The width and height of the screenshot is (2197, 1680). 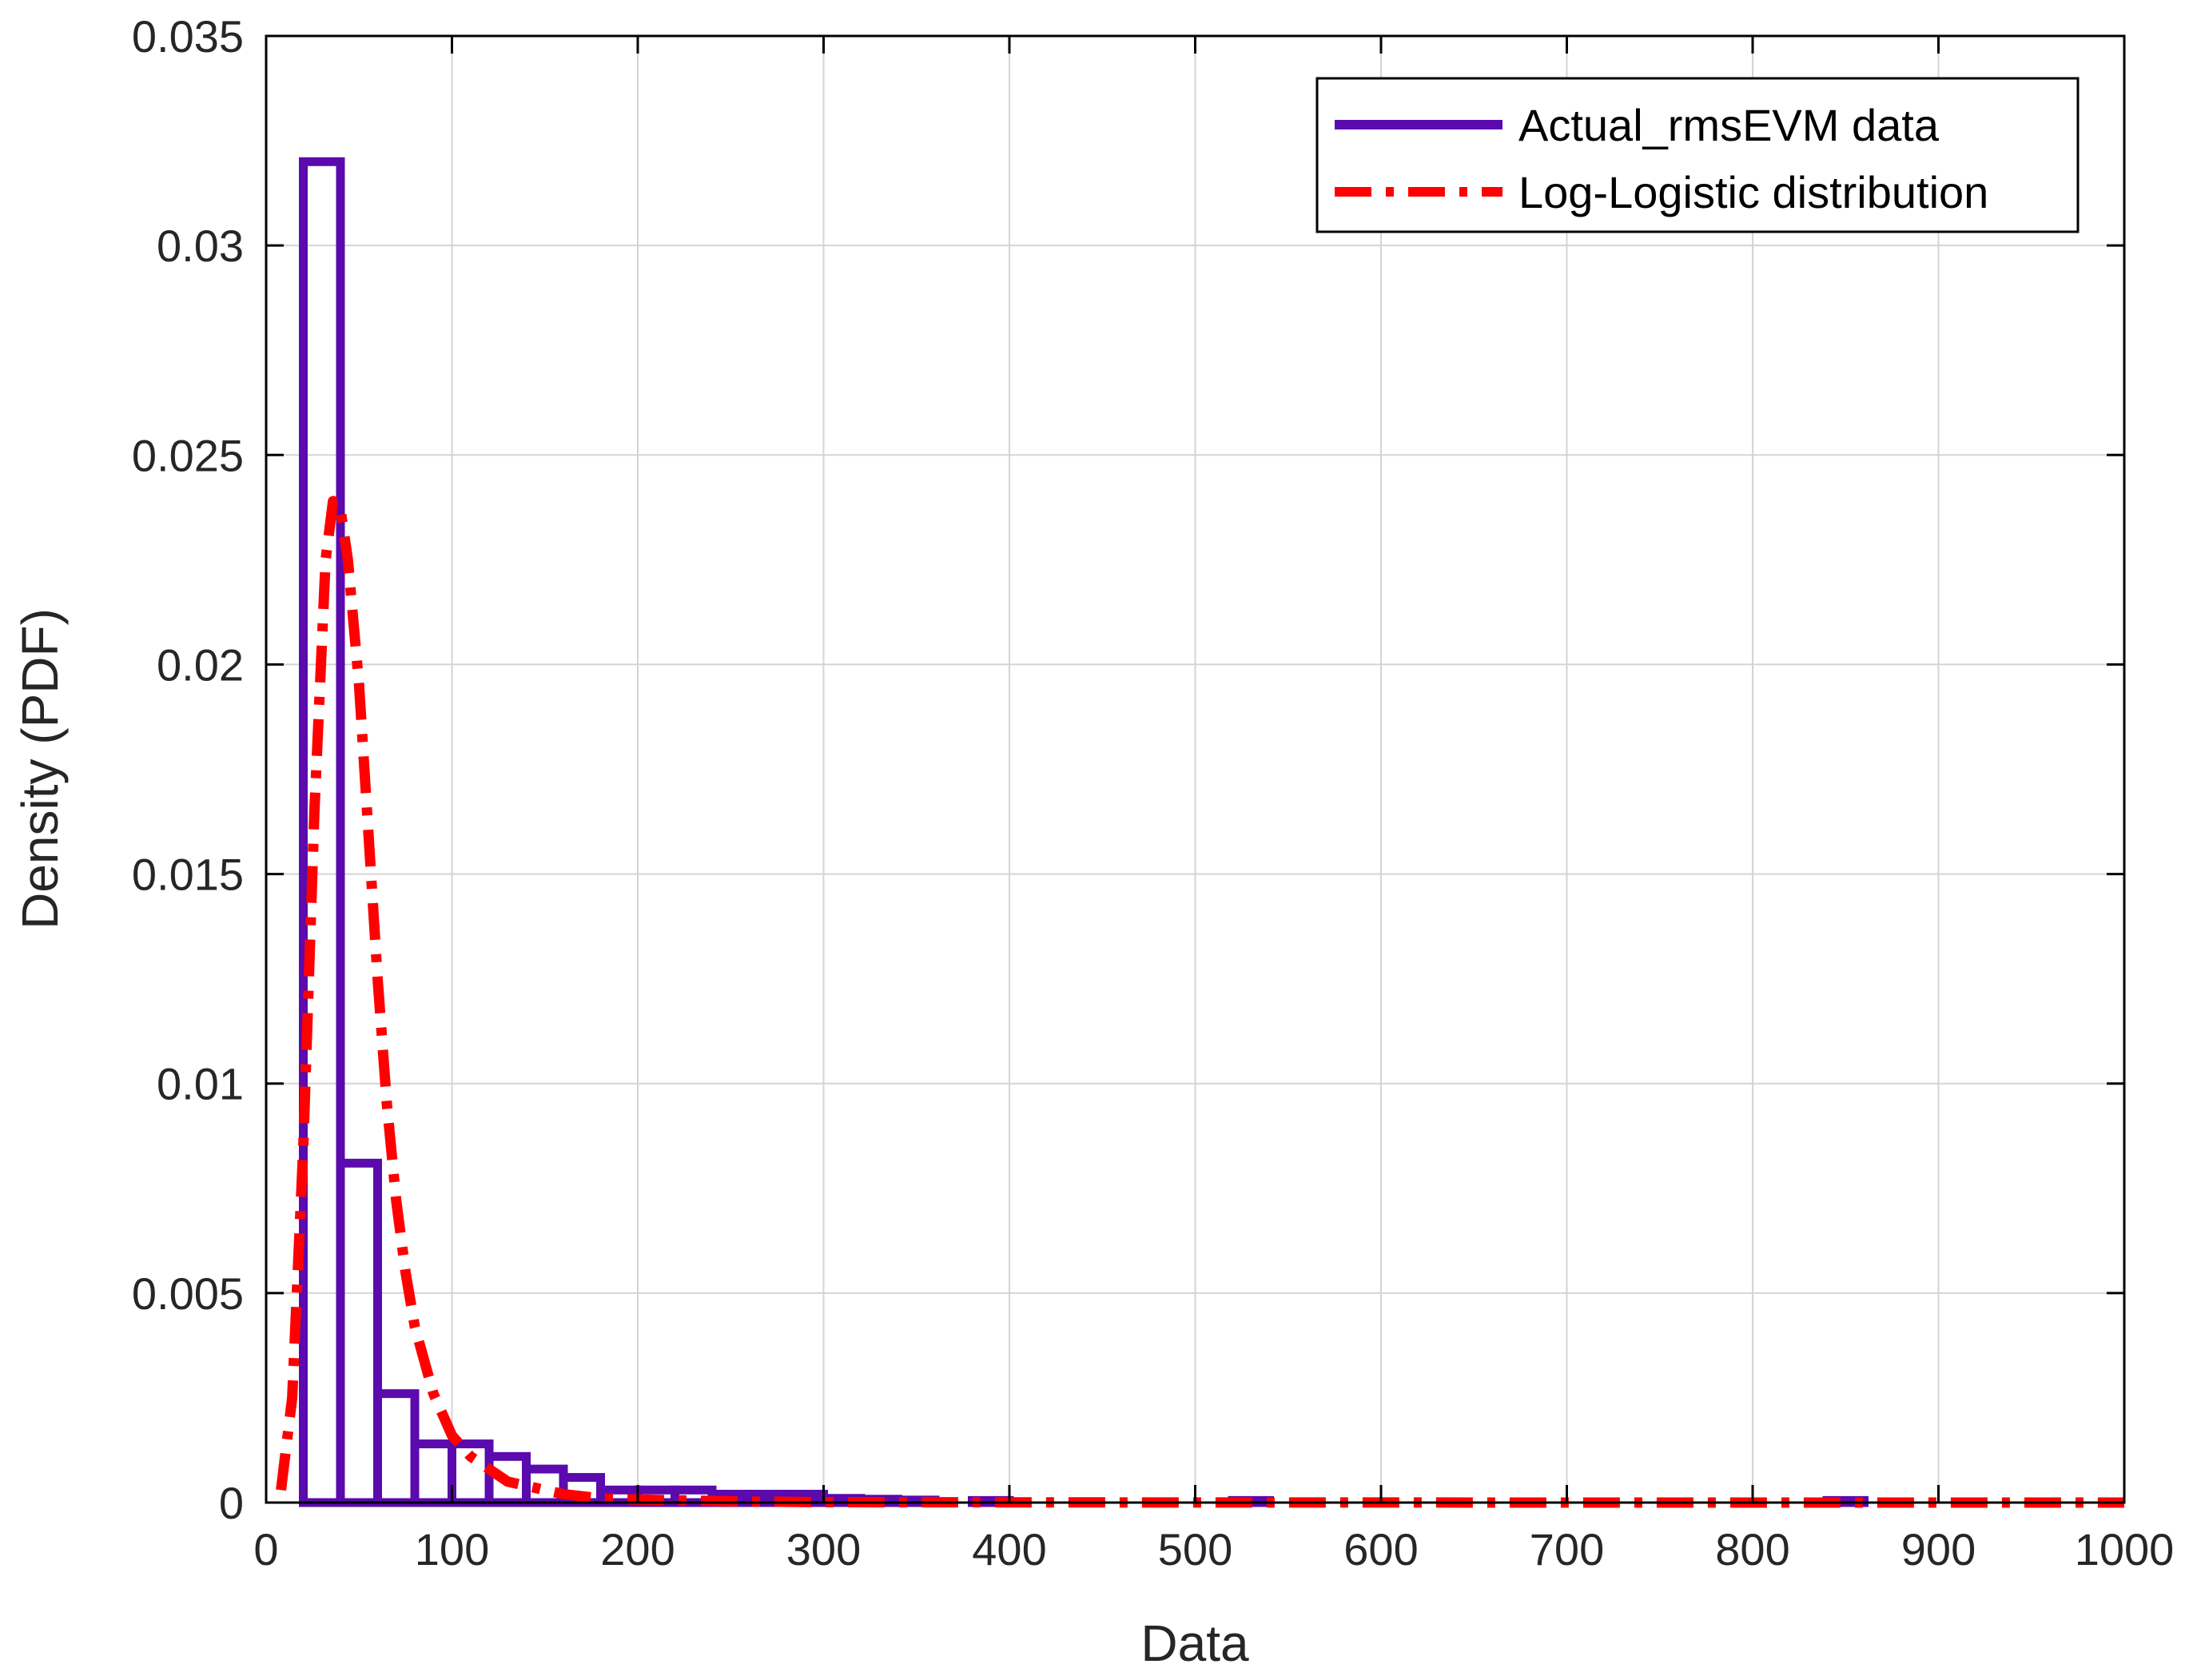 I want to click on legend-box, so click(x=1697, y=155).